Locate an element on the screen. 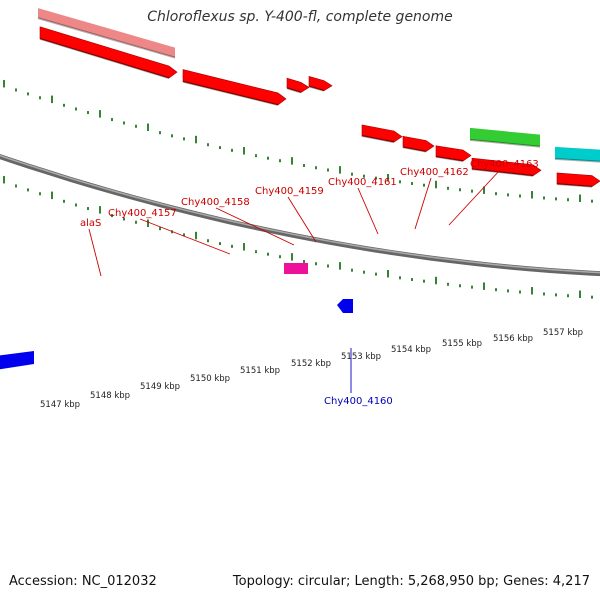 This screenshot has height=600, width=600. gene-label: Chy400_4161 is located at coordinates (362, 182).